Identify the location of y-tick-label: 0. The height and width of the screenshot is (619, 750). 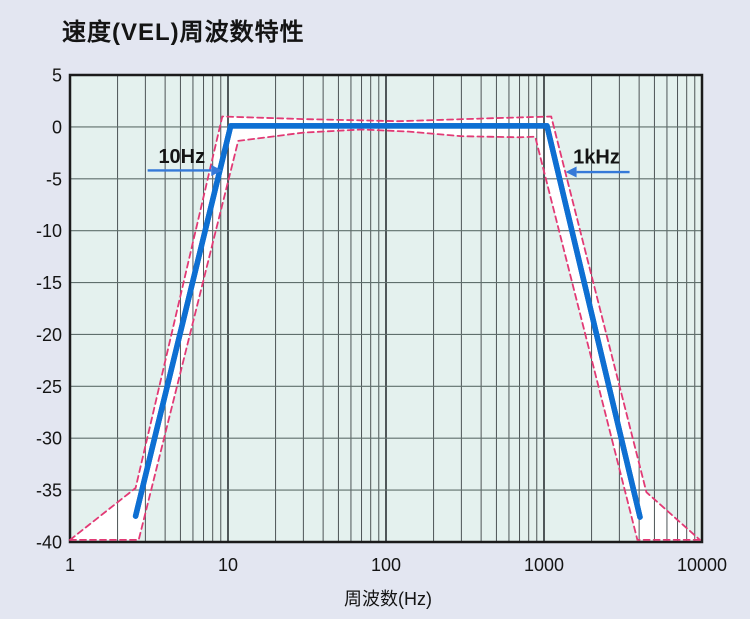
(57, 127).